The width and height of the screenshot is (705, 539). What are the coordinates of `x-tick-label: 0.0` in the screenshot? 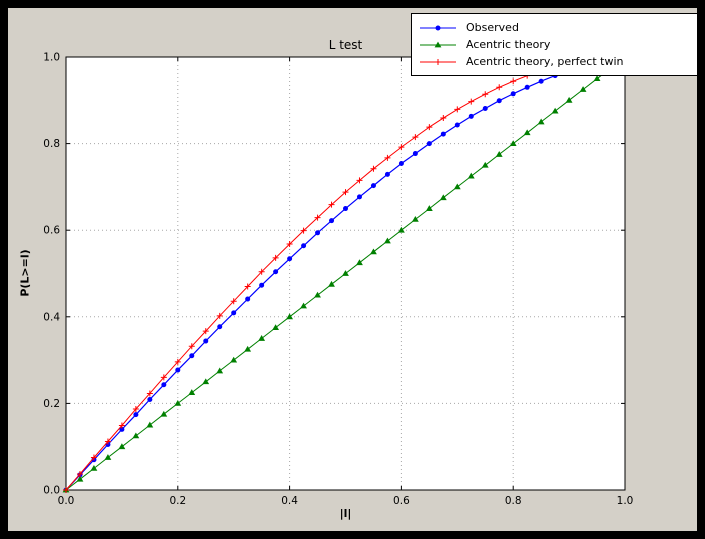 It's located at (66, 501).